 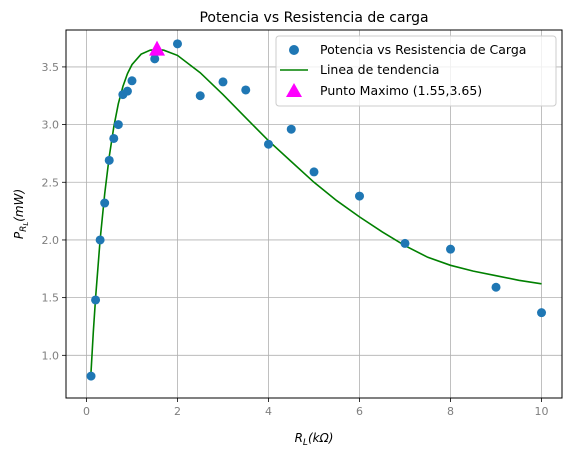 What do you see at coordinates (157, 48) in the screenshot?
I see `max-point-marker` at bounding box center [157, 48].